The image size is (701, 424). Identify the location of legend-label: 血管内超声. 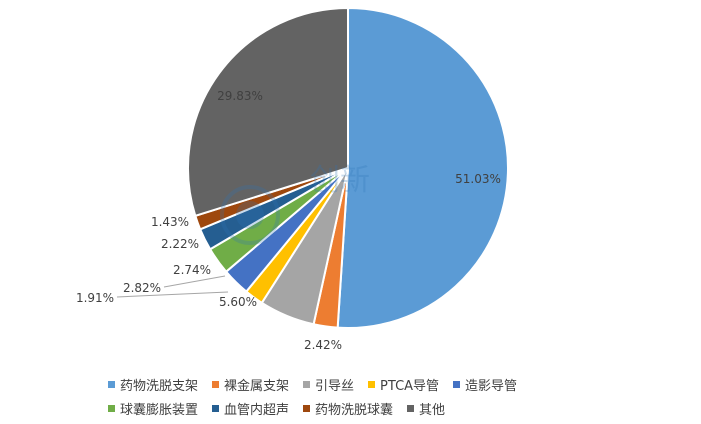
(257, 410).